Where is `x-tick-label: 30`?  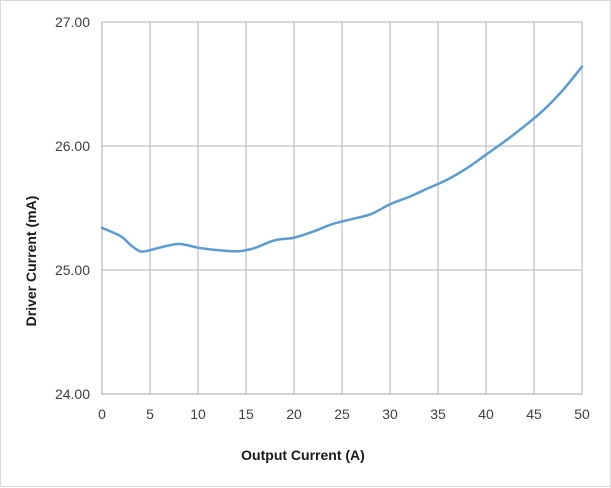 x-tick-label: 30 is located at coordinates (390, 414).